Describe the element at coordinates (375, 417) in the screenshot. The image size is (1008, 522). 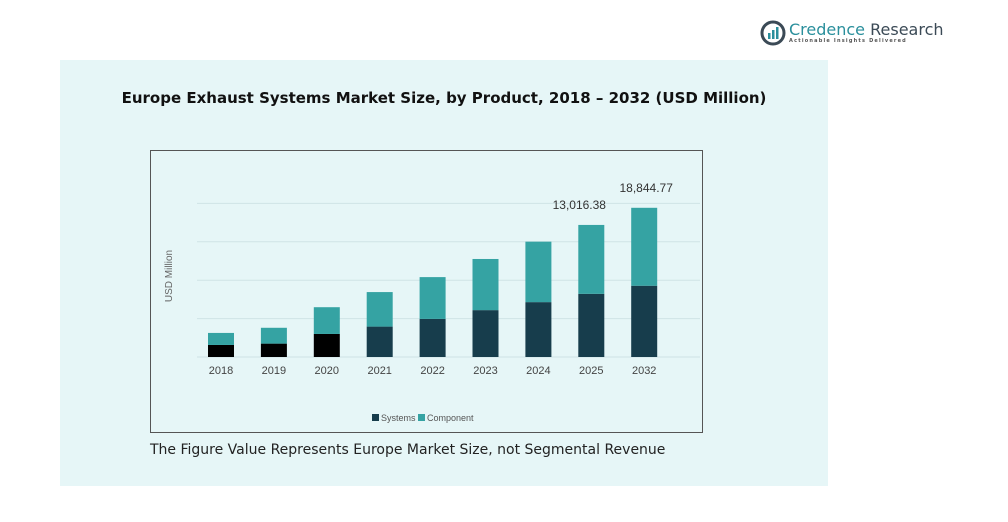
I see `legend-swatch-systems` at that location.